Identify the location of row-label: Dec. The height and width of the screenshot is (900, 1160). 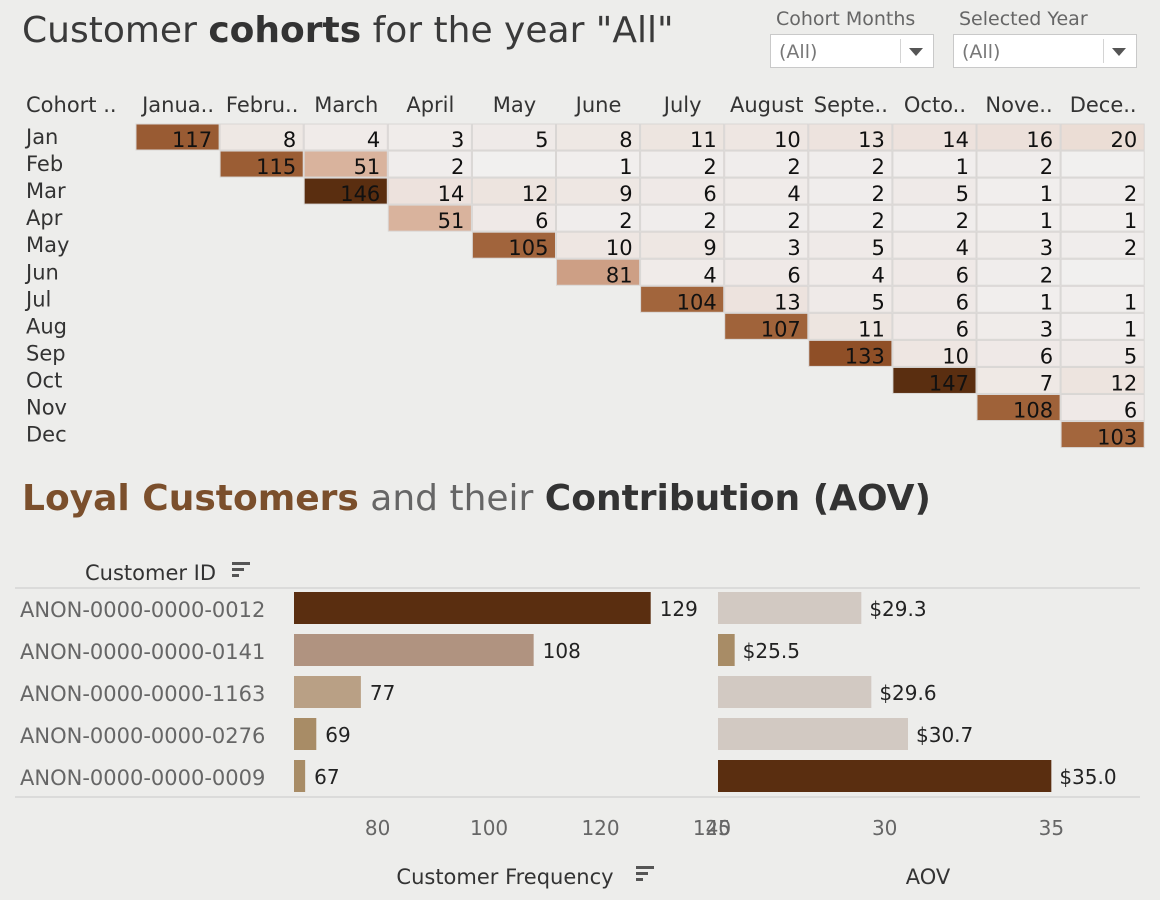
(46, 435).